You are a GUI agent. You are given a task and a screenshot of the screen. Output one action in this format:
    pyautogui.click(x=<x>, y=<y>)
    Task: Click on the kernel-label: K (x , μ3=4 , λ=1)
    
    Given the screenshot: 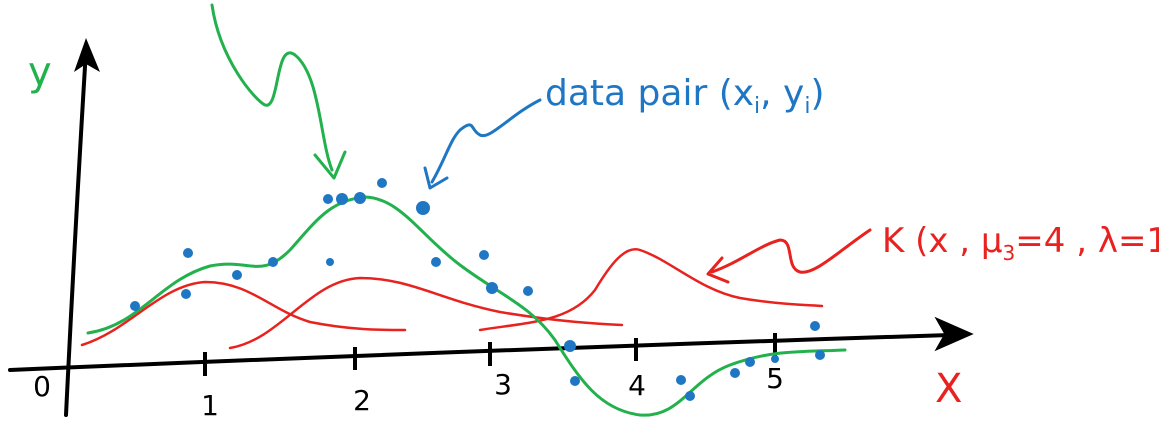 What is the action you would take?
    pyautogui.click(x=1020, y=243)
    